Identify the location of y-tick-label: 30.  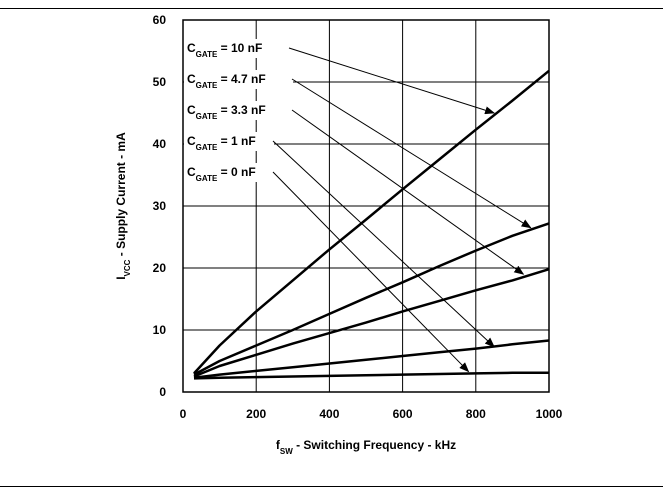
(160, 206).